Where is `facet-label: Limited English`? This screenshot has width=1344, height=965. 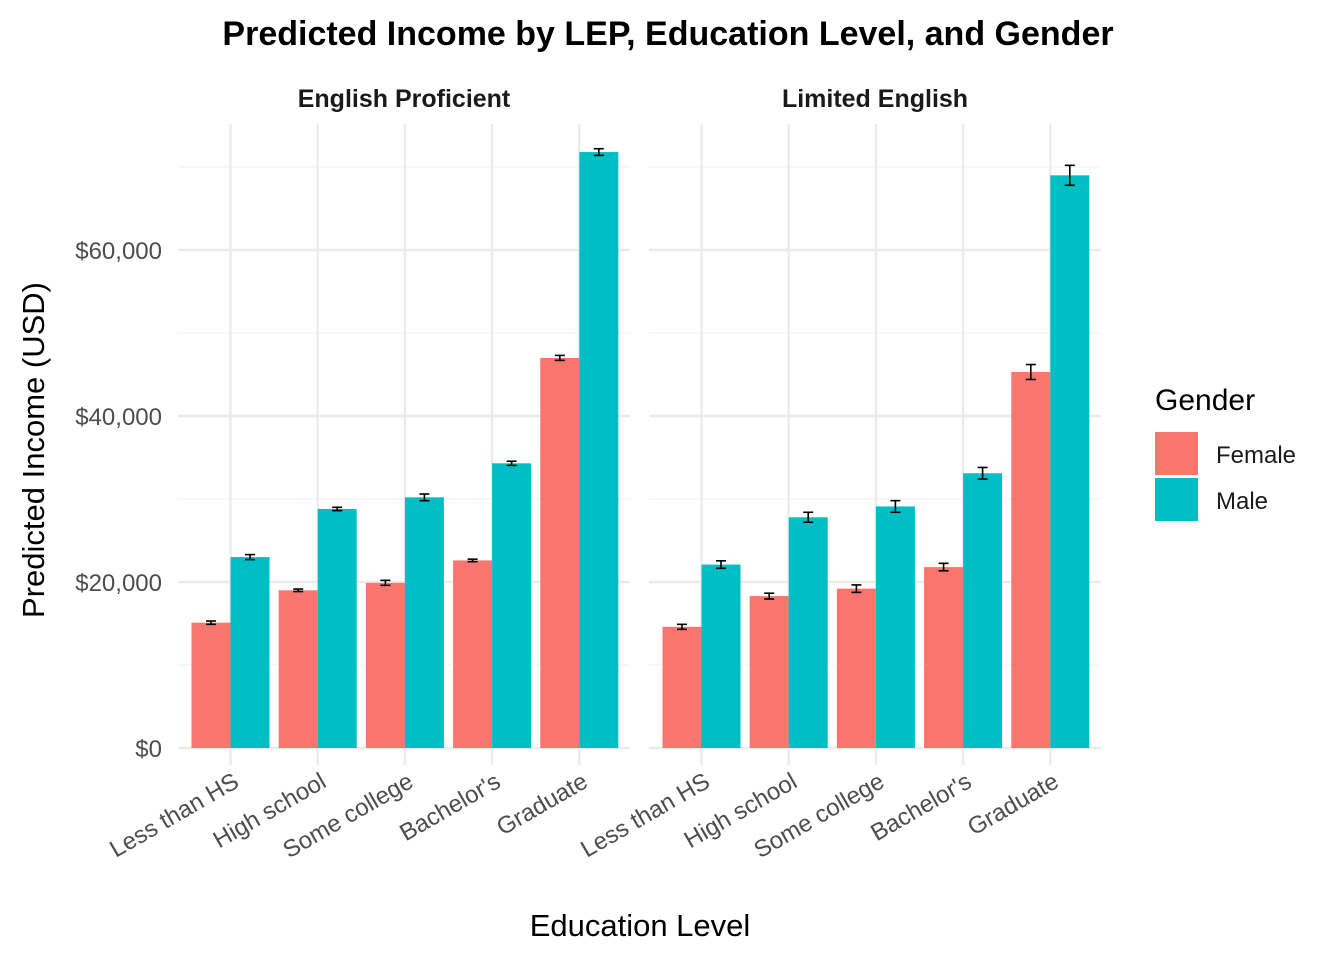 facet-label: Limited English is located at coordinates (875, 99).